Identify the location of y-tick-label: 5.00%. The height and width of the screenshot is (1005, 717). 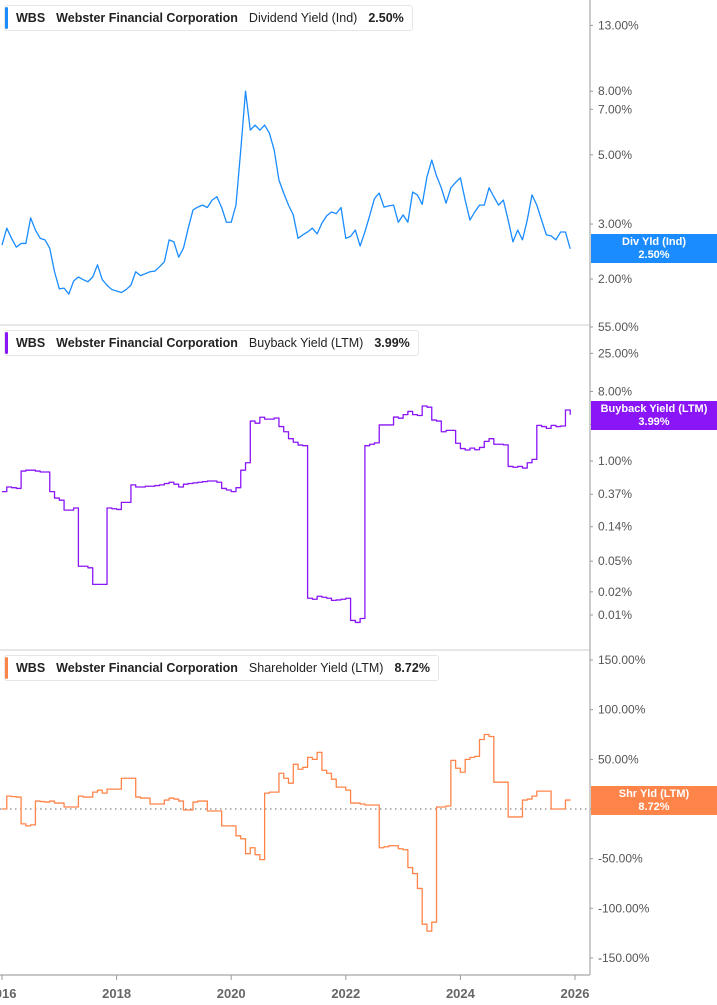
(615, 155).